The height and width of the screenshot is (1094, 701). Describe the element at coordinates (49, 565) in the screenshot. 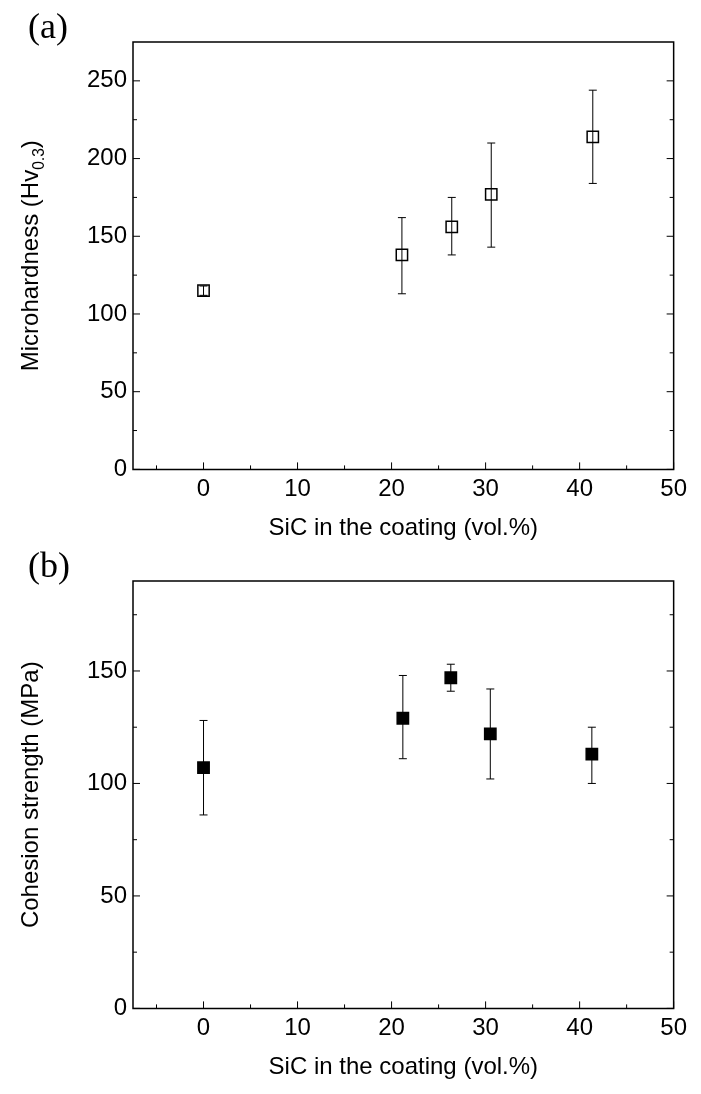

I see `chart-title: (b)` at that location.